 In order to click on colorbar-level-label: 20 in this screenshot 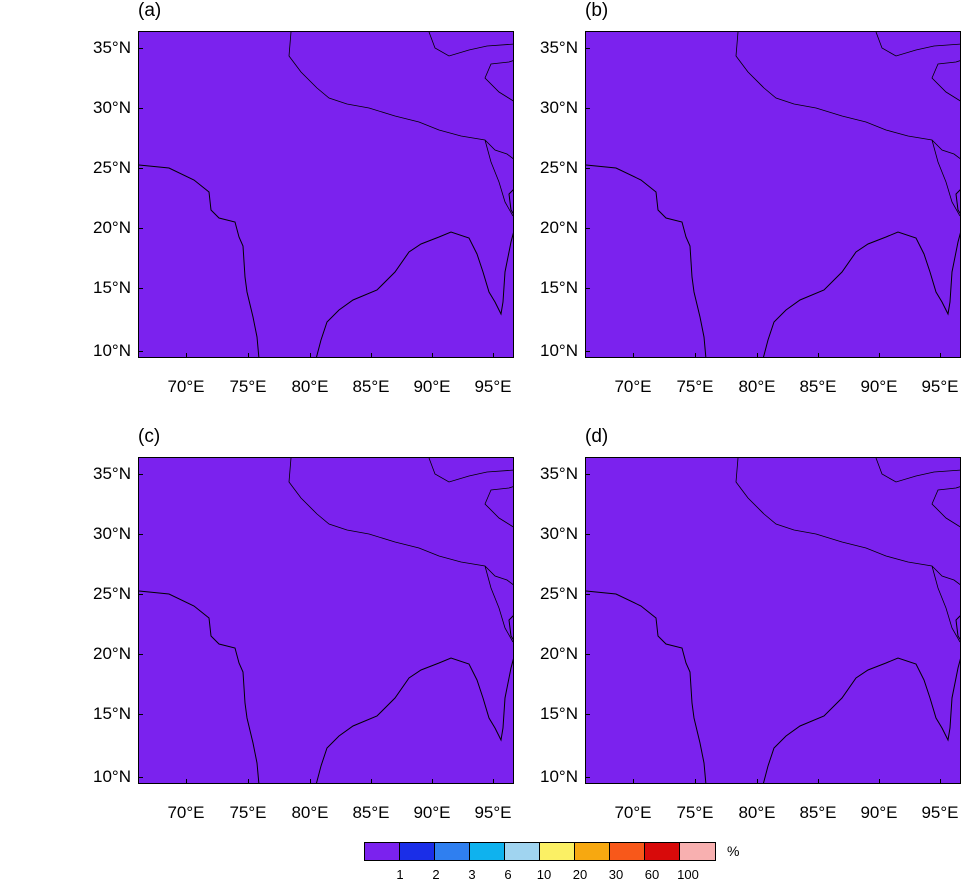, I will do `click(580, 874)`.